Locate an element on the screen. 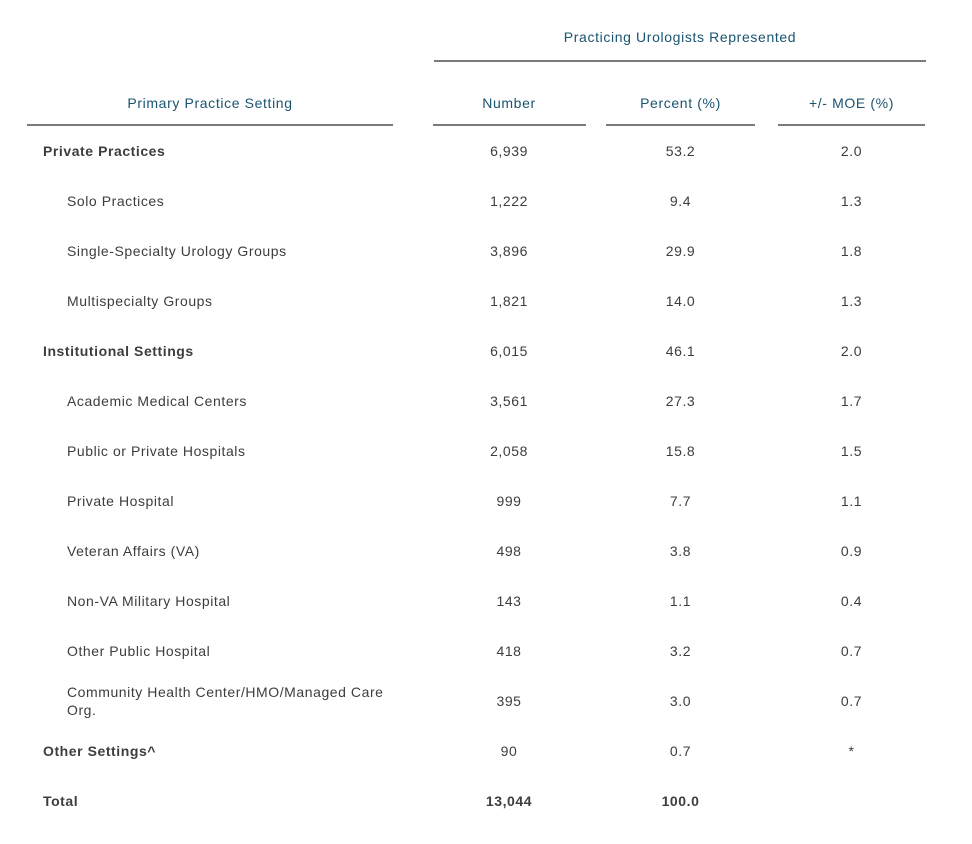 The height and width of the screenshot is (844, 972). row-percent: 15.8 is located at coordinates (680, 451).